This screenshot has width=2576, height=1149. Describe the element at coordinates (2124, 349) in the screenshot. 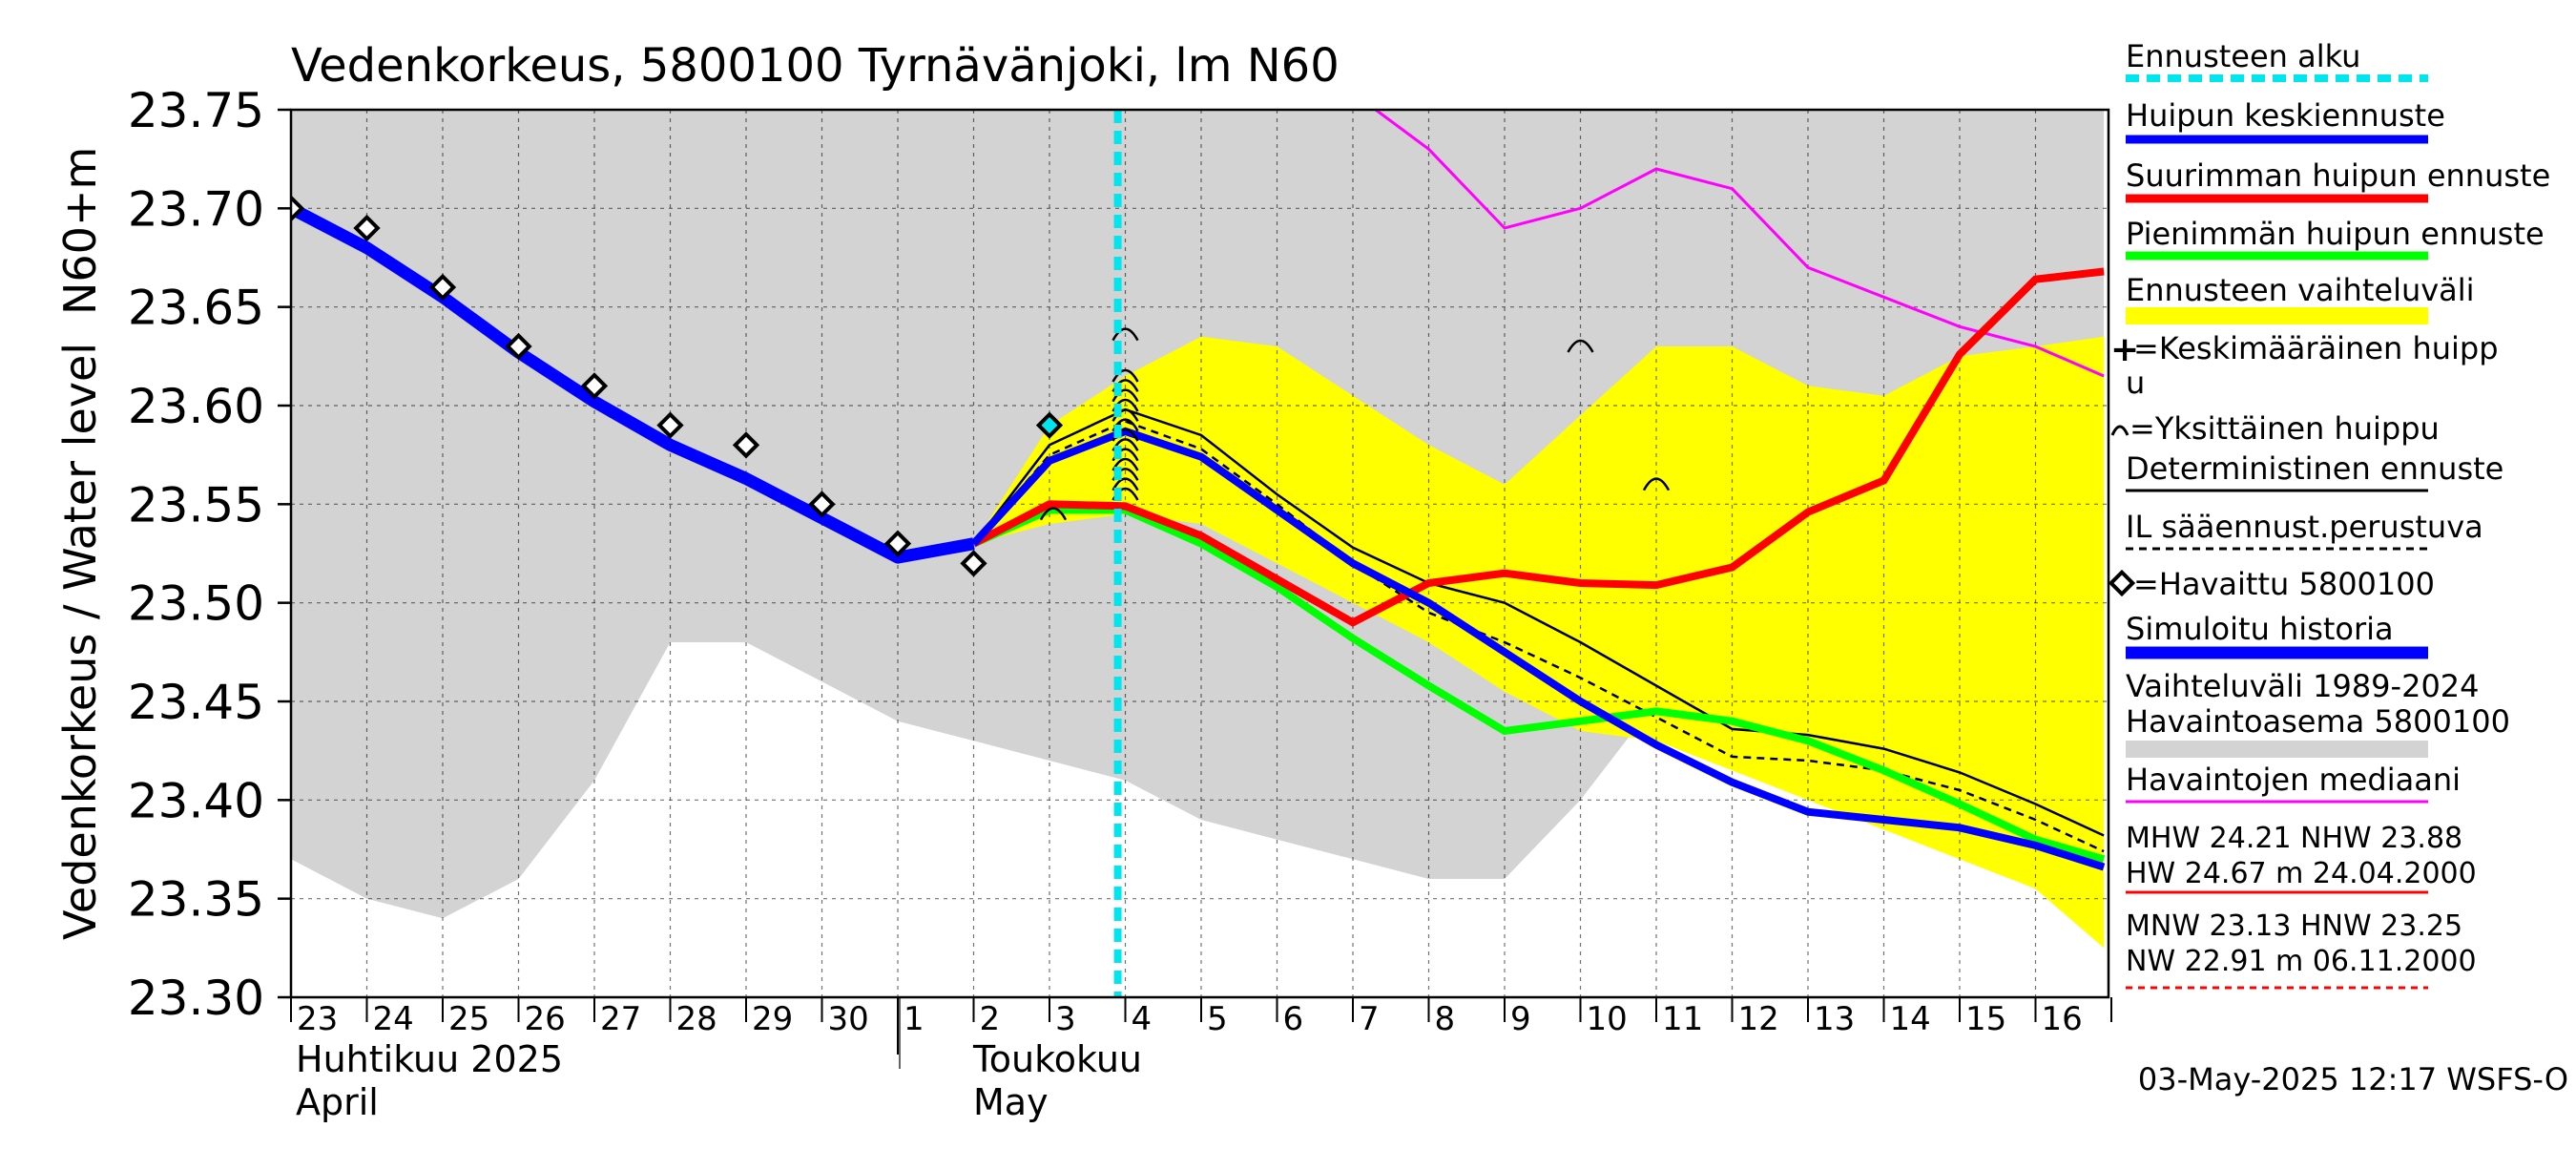

I see `legend-plus-icon: +` at that location.